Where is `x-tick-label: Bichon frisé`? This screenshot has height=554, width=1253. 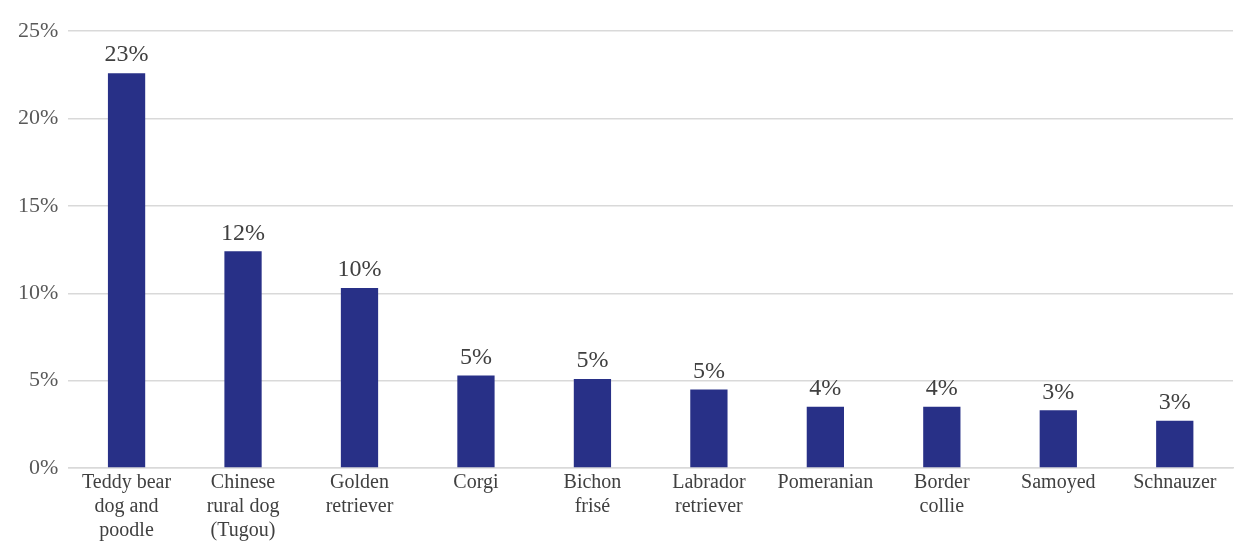
x-tick-label: Bichon frisé is located at coordinates (592, 493).